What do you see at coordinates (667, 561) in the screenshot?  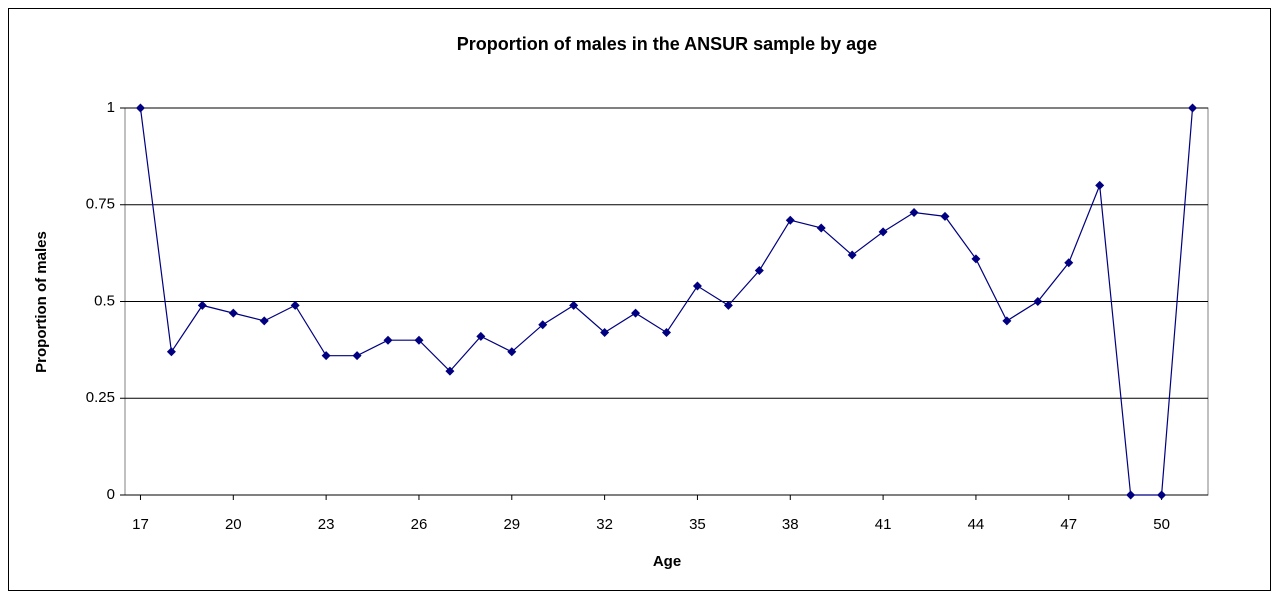 I see `x-axis-title: Age` at bounding box center [667, 561].